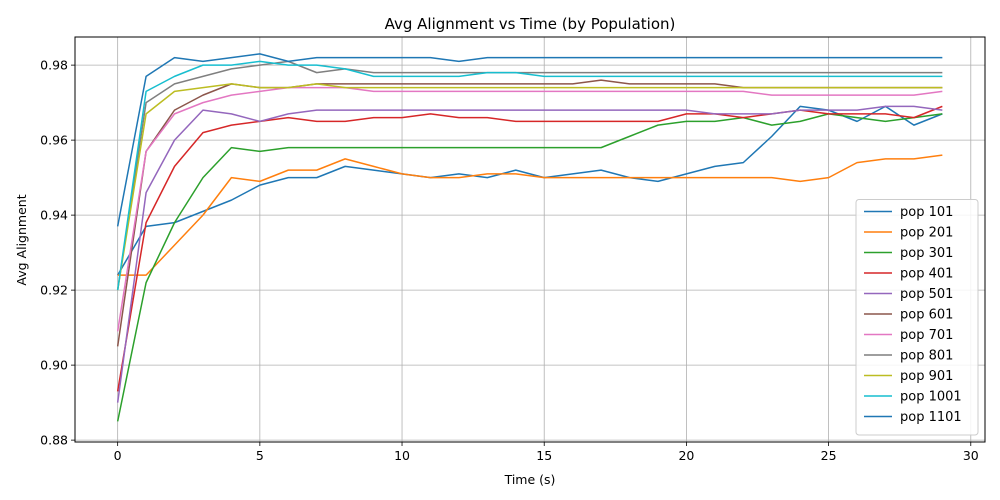 Image resolution: width=1000 pixels, height=500 pixels. What do you see at coordinates (118, 455) in the screenshot?
I see `x-tick-label: 0` at bounding box center [118, 455].